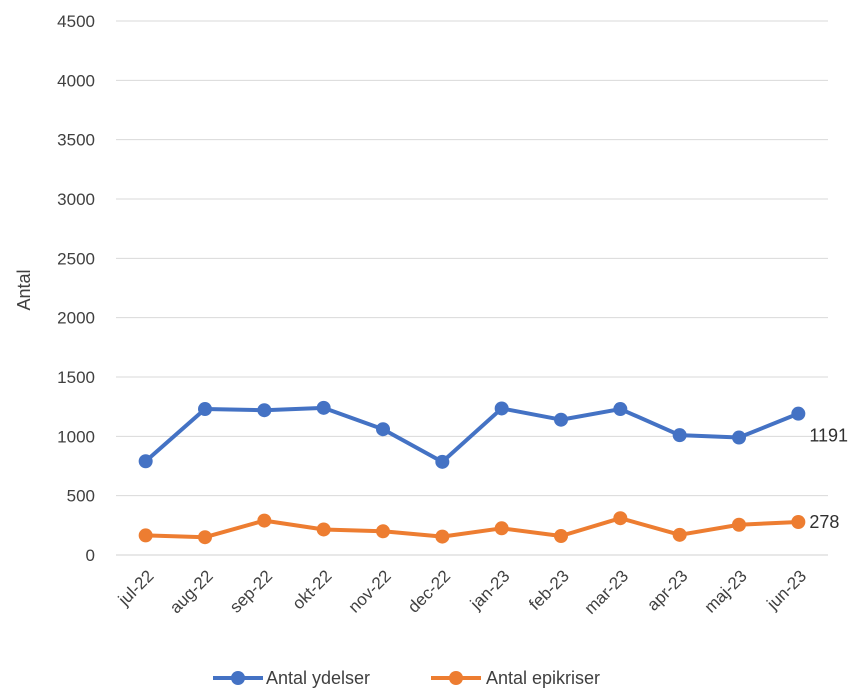  Describe the element at coordinates (726, 591) in the screenshot. I see `x-tick-label: maj-23` at that location.